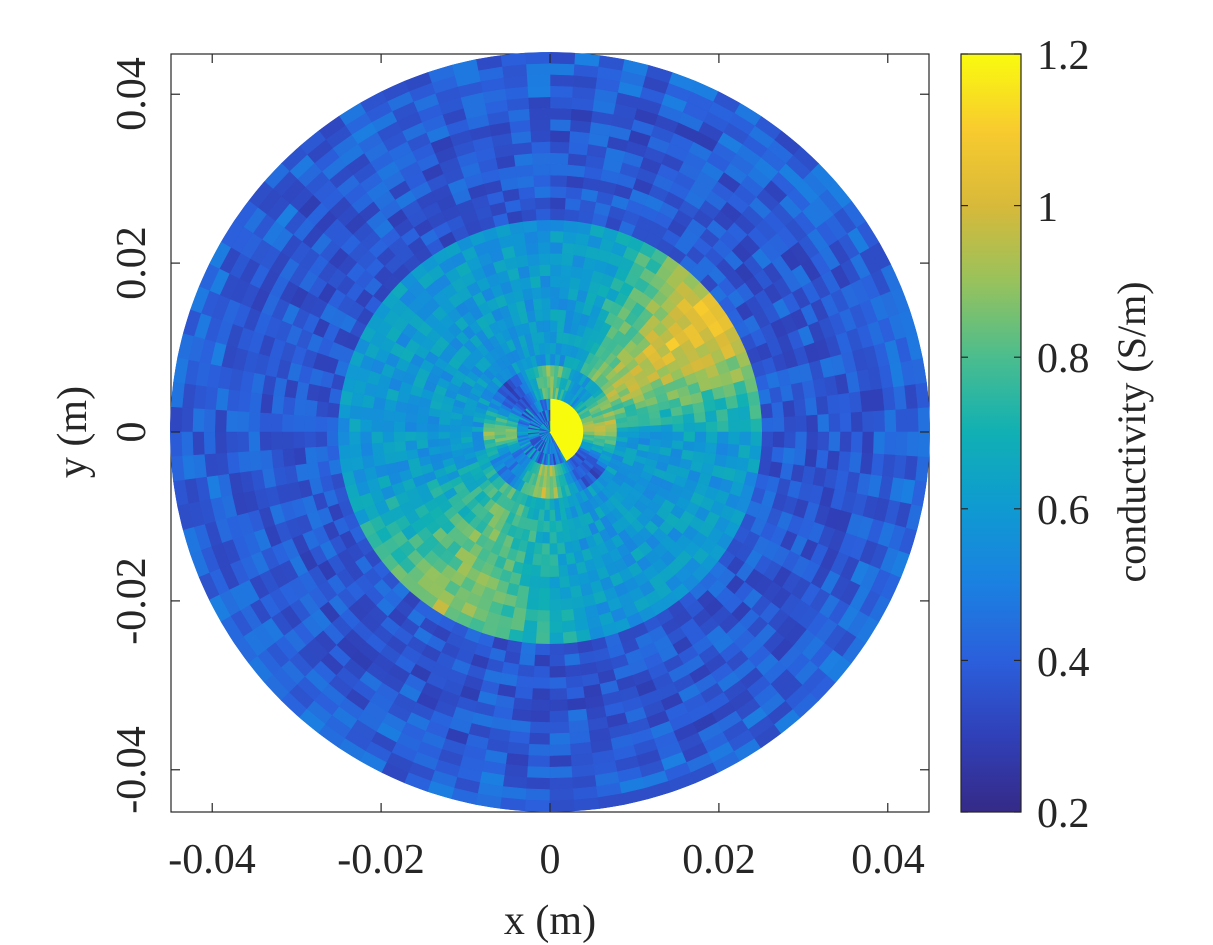 The width and height of the screenshot is (1213, 945). I want to click on x-tick-label: -0.04, so click(212, 860).